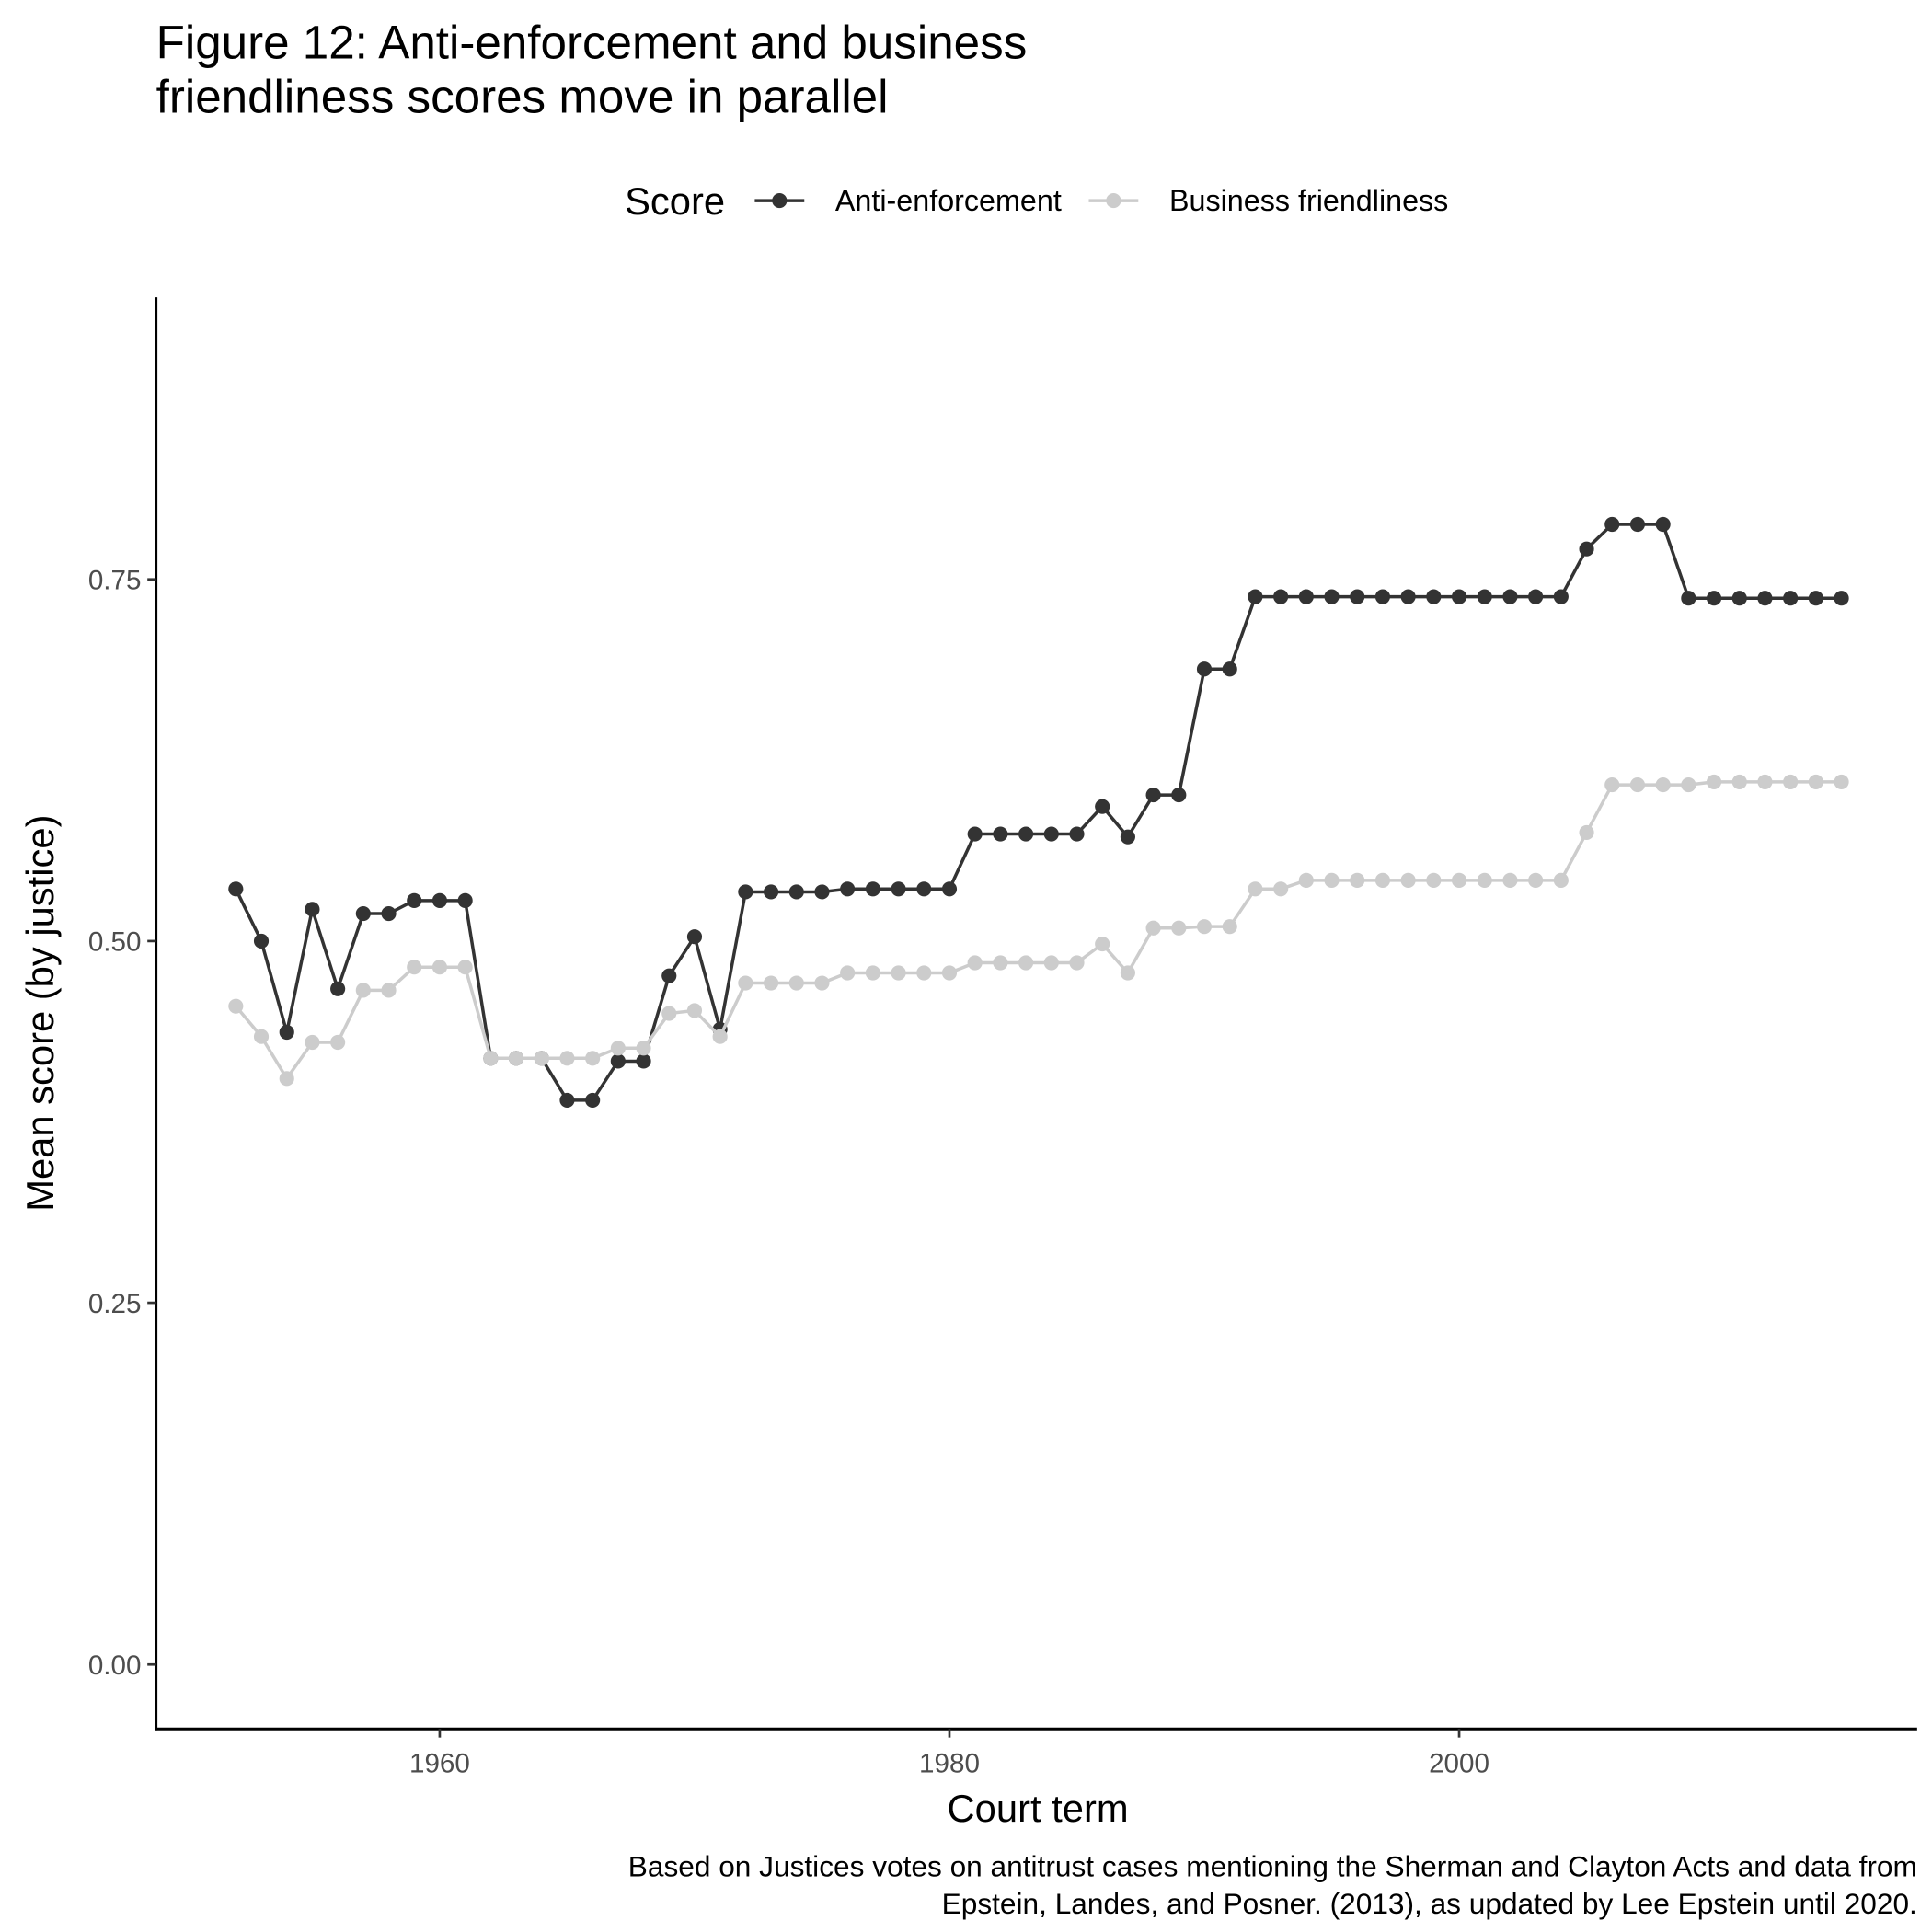 Image resolution: width=1932 pixels, height=1932 pixels. I want to click on chart-title: friendliness scores move in parallel, so click(522, 97).